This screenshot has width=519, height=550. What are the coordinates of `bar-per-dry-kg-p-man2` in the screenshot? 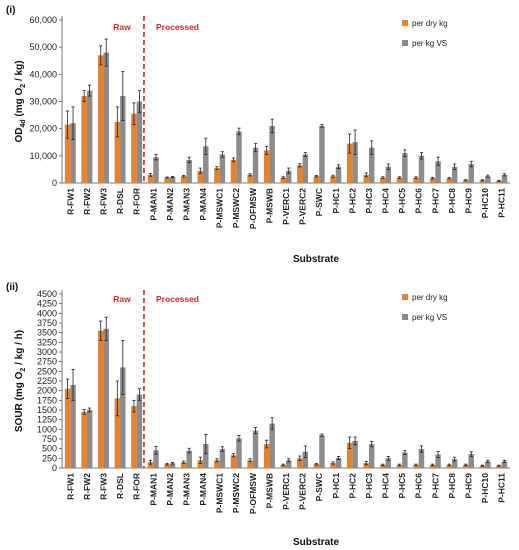 It's located at (167, 466).